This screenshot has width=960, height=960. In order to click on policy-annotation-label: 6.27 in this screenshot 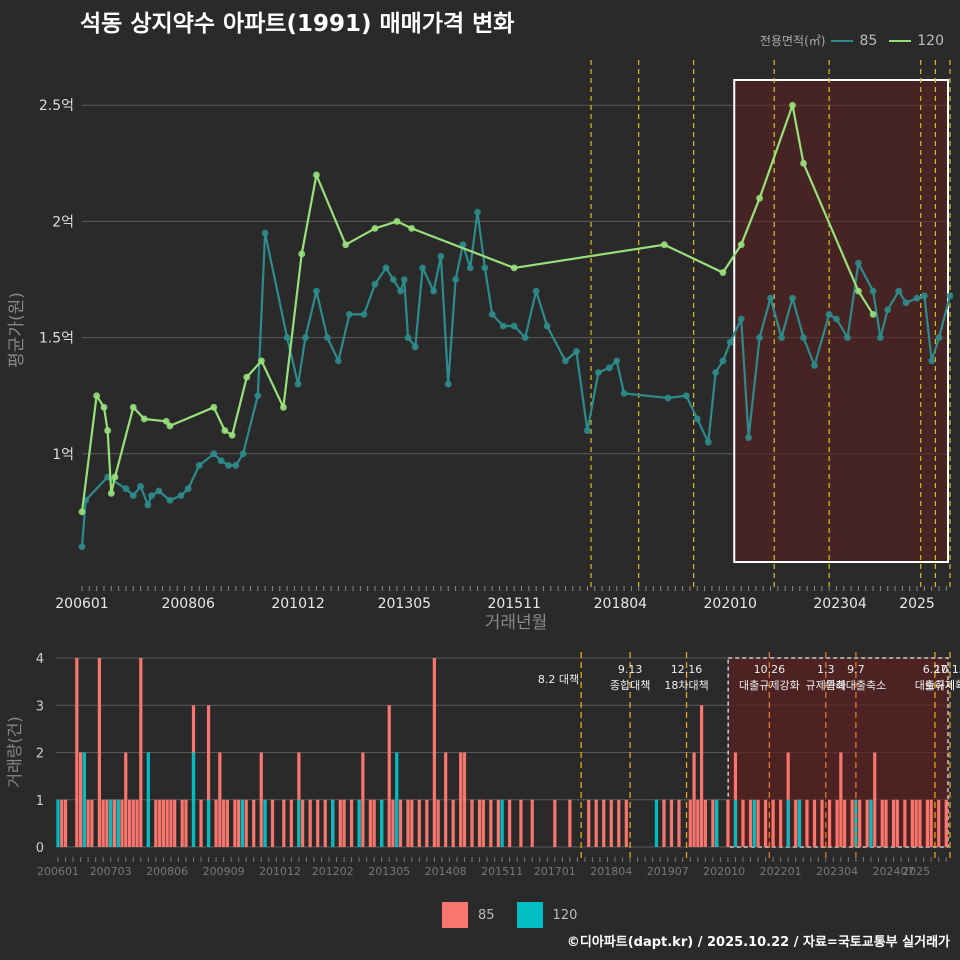, I will do `click(935, 669)`.